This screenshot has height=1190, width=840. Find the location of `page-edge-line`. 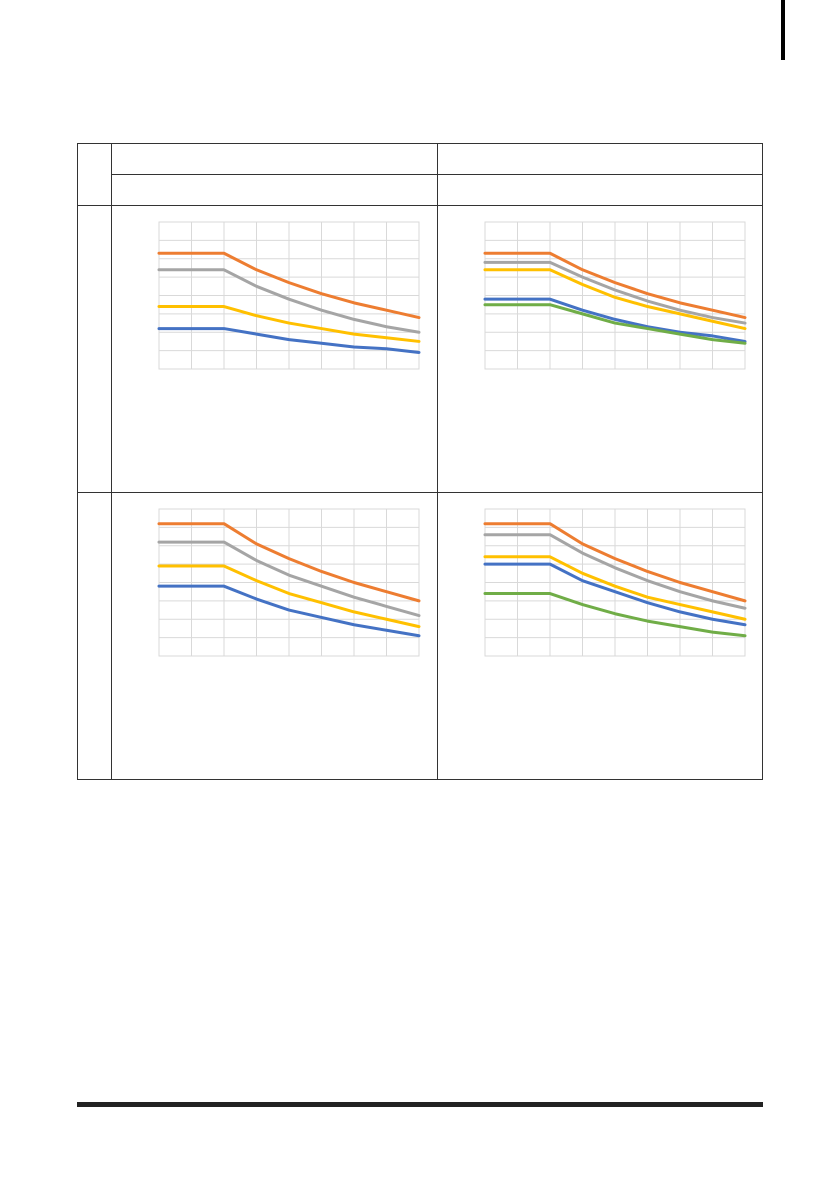

page-edge-line is located at coordinates (783, 30).